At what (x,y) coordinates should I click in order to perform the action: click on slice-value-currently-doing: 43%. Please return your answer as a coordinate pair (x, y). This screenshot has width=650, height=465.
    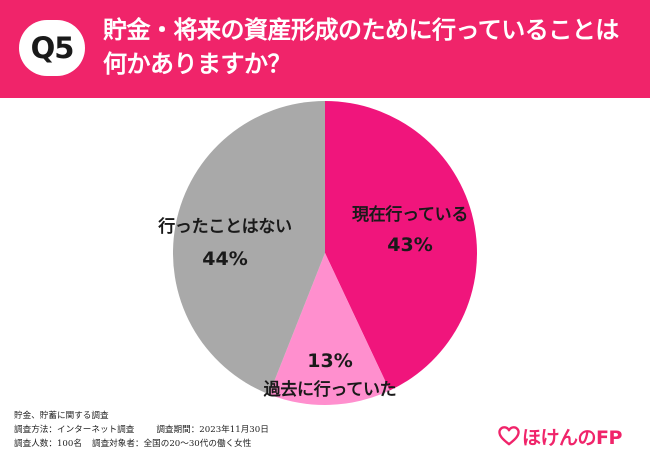
    Looking at the image, I should click on (409, 245).